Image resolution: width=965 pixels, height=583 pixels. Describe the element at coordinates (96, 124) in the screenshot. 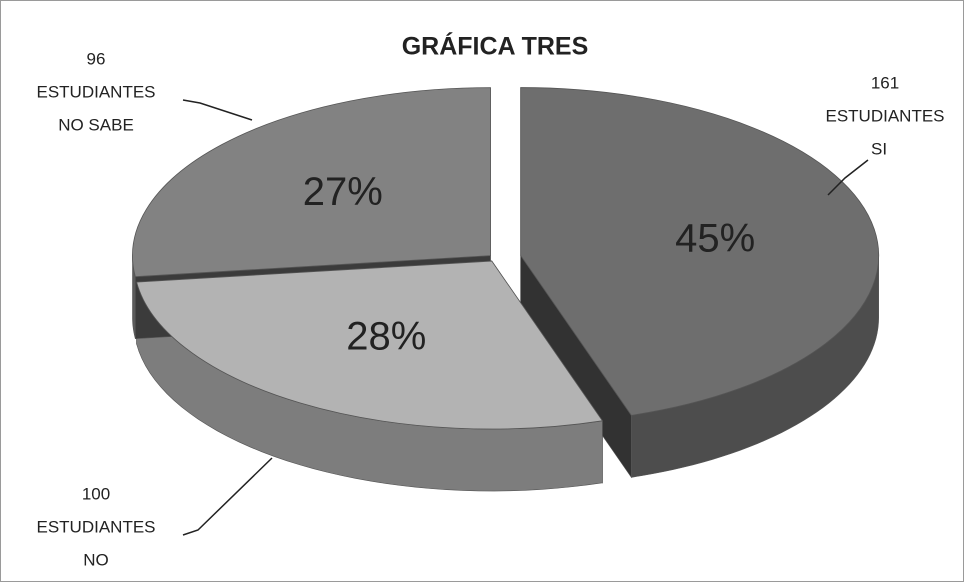

I see `label-category: NO SABE` at that location.